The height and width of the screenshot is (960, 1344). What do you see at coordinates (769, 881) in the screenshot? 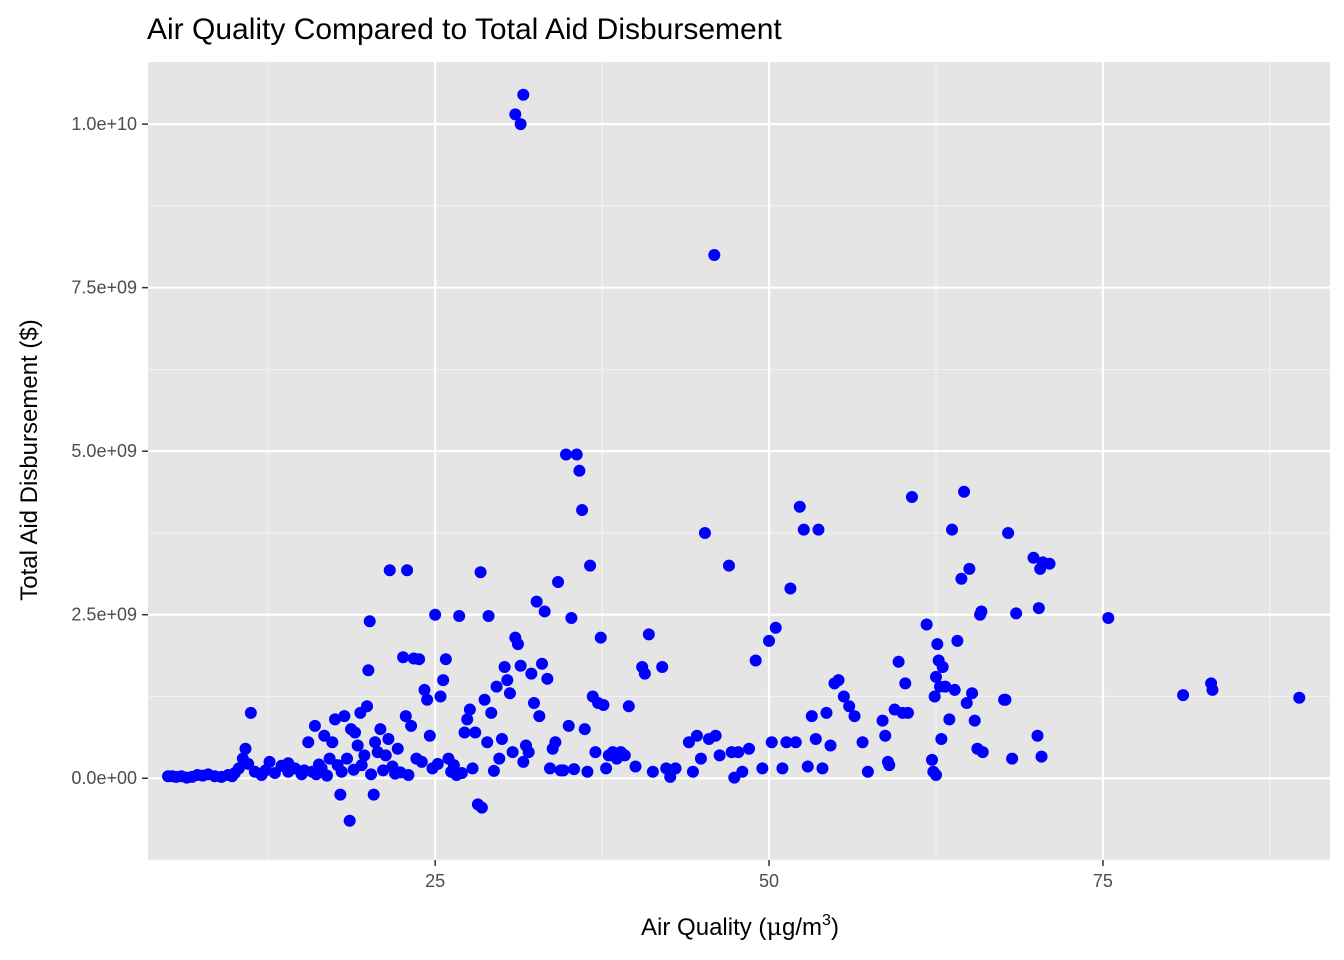
I see `x-tick-label: 50` at bounding box center [769, 881].